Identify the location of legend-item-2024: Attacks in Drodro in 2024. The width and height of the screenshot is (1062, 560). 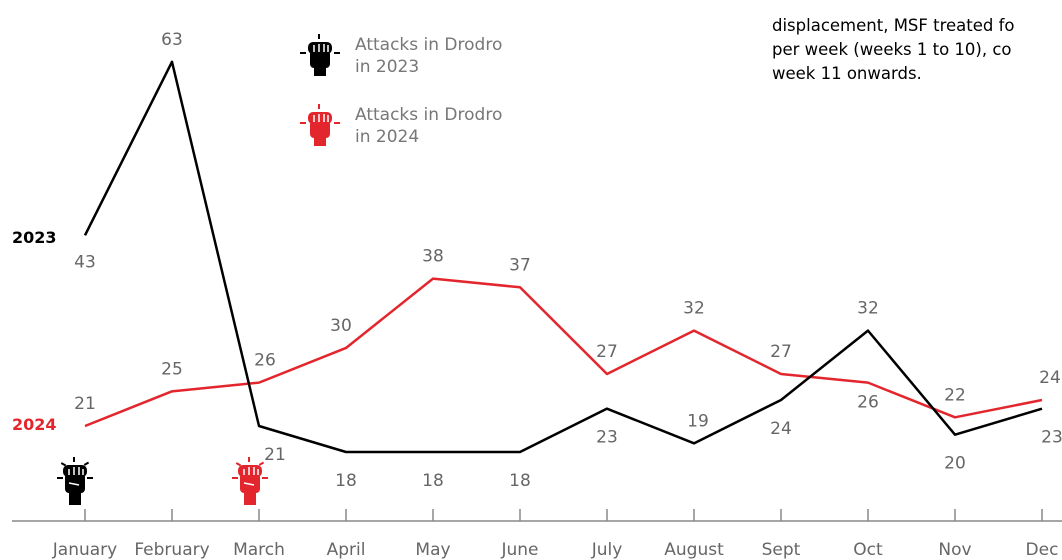
(420, 126).